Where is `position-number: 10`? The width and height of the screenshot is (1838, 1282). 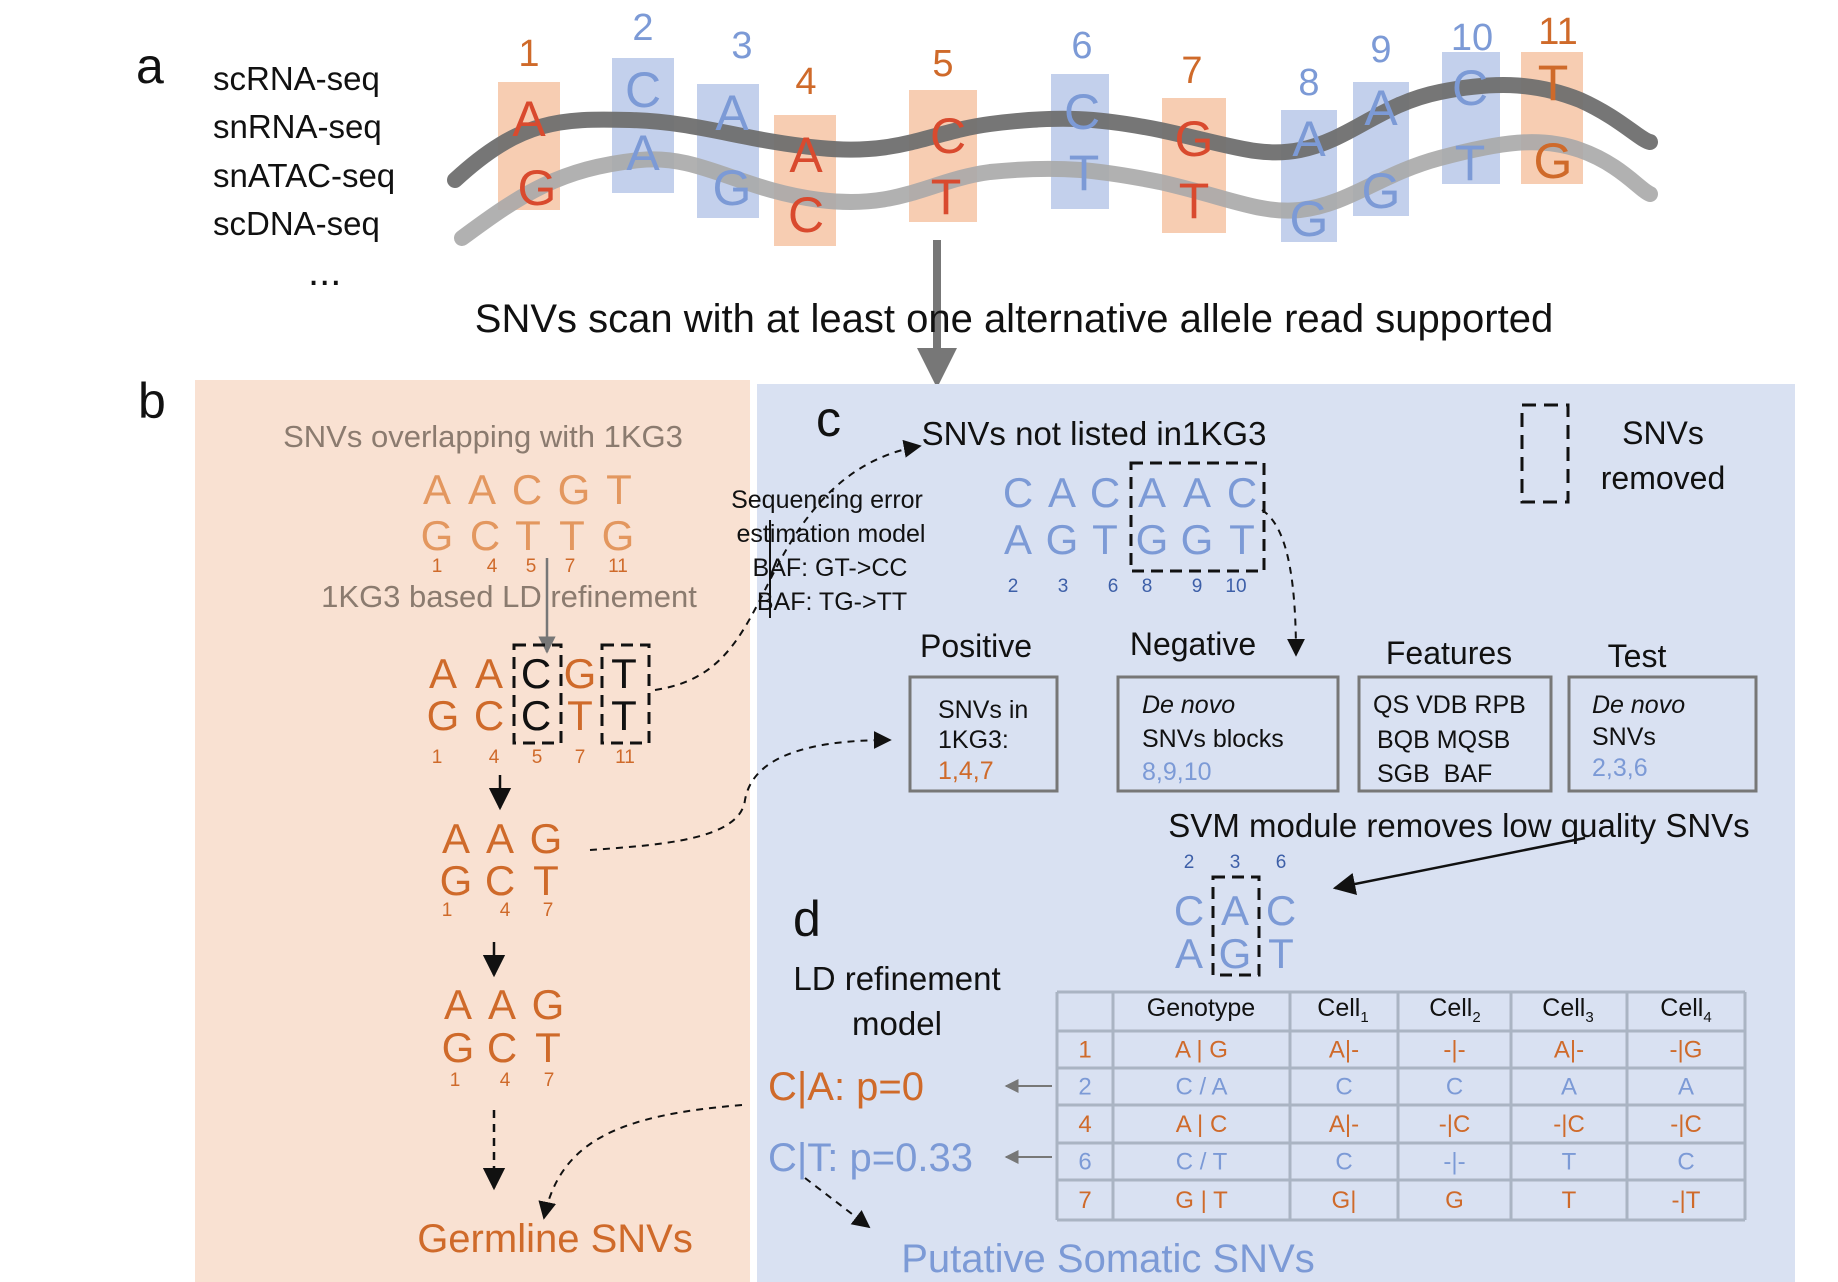
position-number: 10 is located at coordinates (1235, 586).